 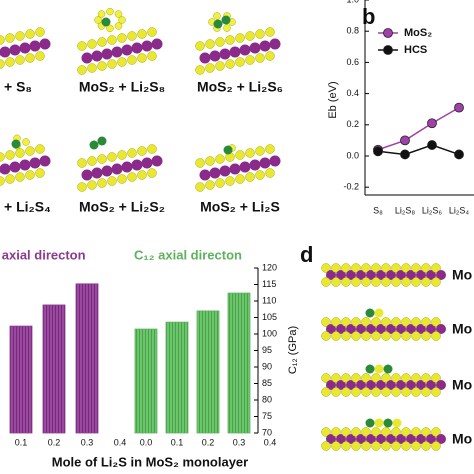 I want to click on x-tick-label: Li₂S₆, so click(x=432, y=210).